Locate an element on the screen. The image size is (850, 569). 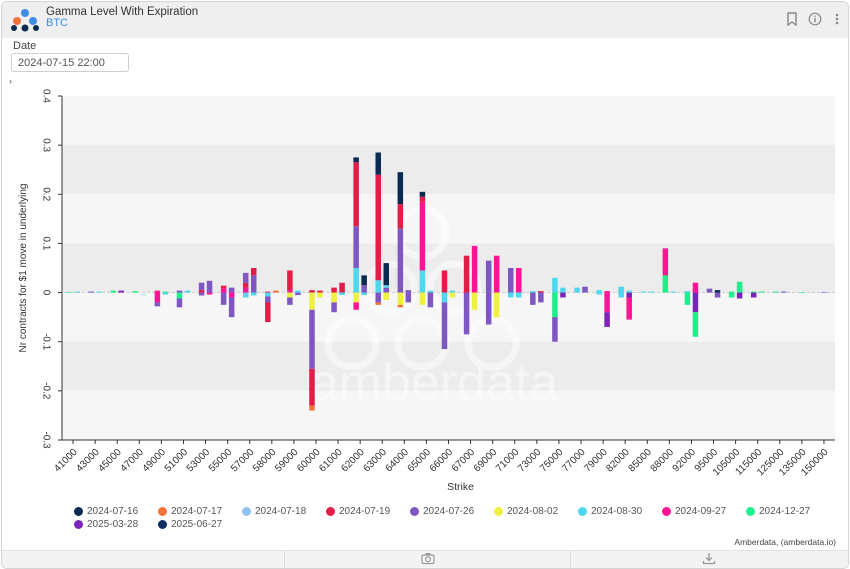
legend-item: 2024-07-19 is located at coordinates (358, 511).